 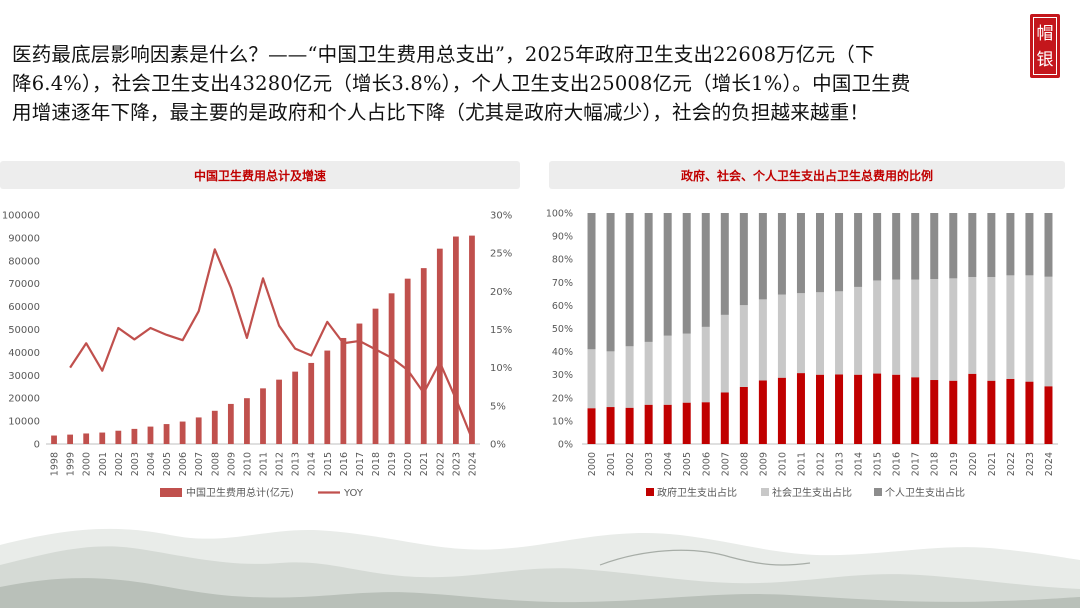 What do you see at coordinates (706, 464) in the screenshot?
I see `right-x-tick-label: 2006` at bounding box center [706, 464].